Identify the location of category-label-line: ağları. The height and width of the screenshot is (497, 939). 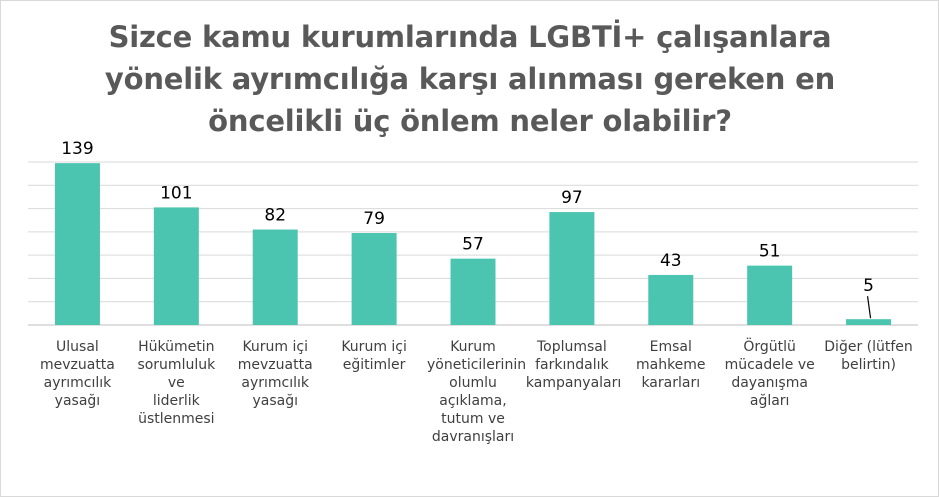
(769, 401).